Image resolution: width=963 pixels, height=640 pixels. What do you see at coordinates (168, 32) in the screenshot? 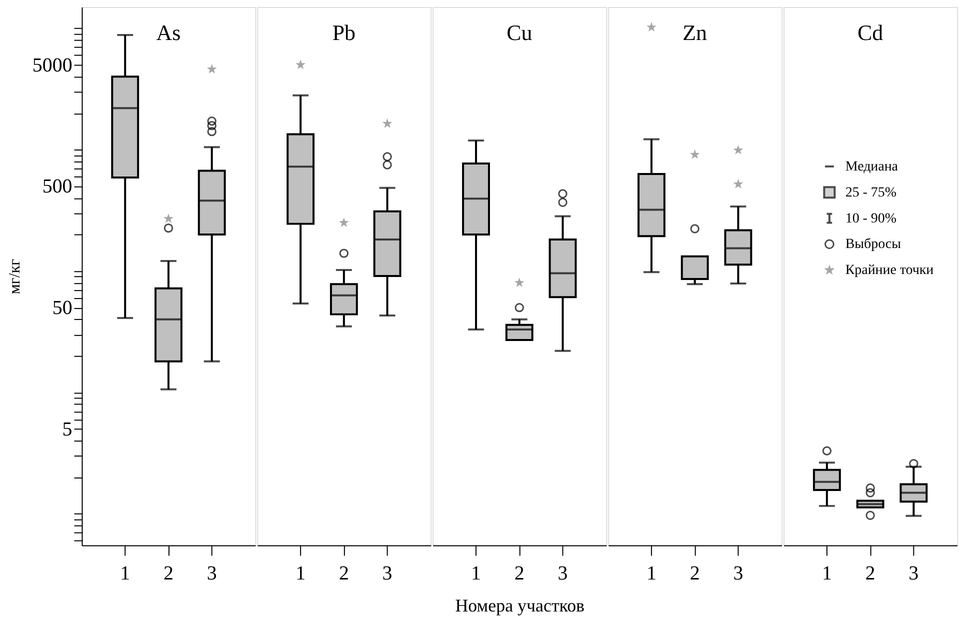
I see `text: As` at bounding box center [168, 32].